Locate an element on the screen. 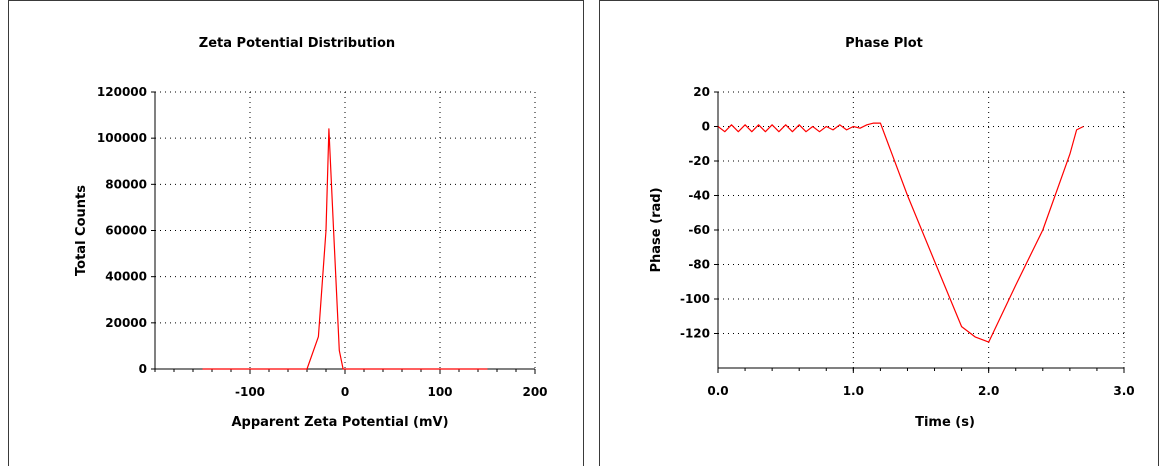  y-tick-label: 100000 is located at coordinates (122, 138).